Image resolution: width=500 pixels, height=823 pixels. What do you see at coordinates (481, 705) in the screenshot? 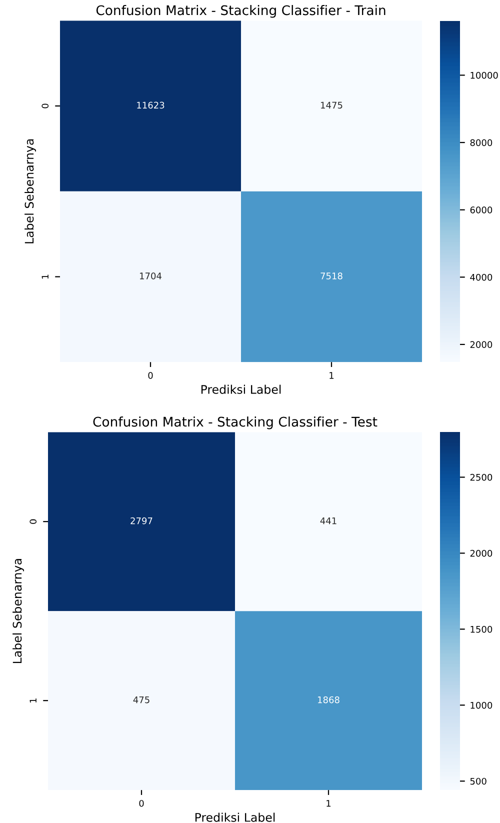
I see `color-bar-label: 1000` at bounding box center [481, 705].